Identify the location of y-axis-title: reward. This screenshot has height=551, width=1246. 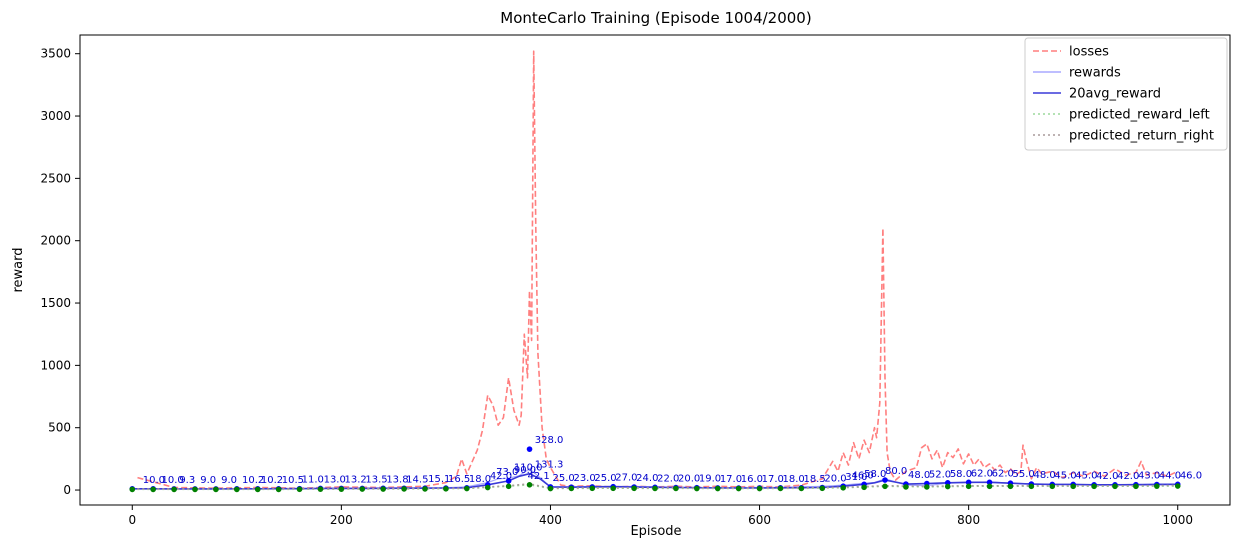
(18, 269).